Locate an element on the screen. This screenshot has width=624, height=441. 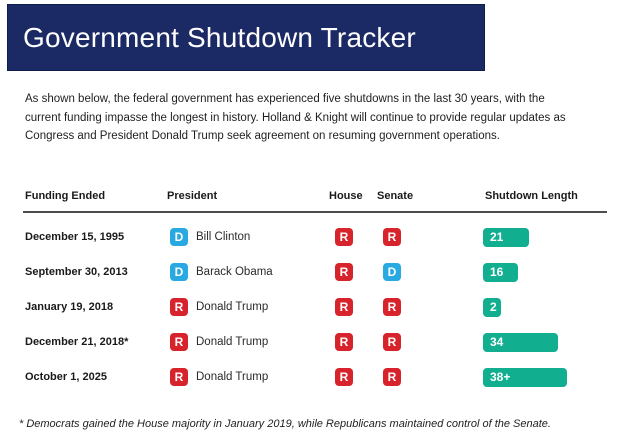
funding-ended-cell: December 21, 2018* is located at coordinates (77, 342).